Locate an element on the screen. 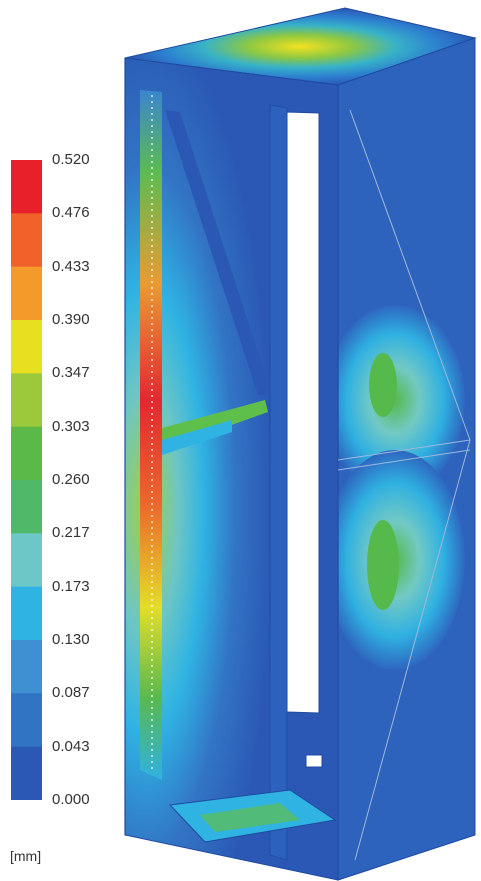  color-scale-bar is located at coordinates (26, 480).